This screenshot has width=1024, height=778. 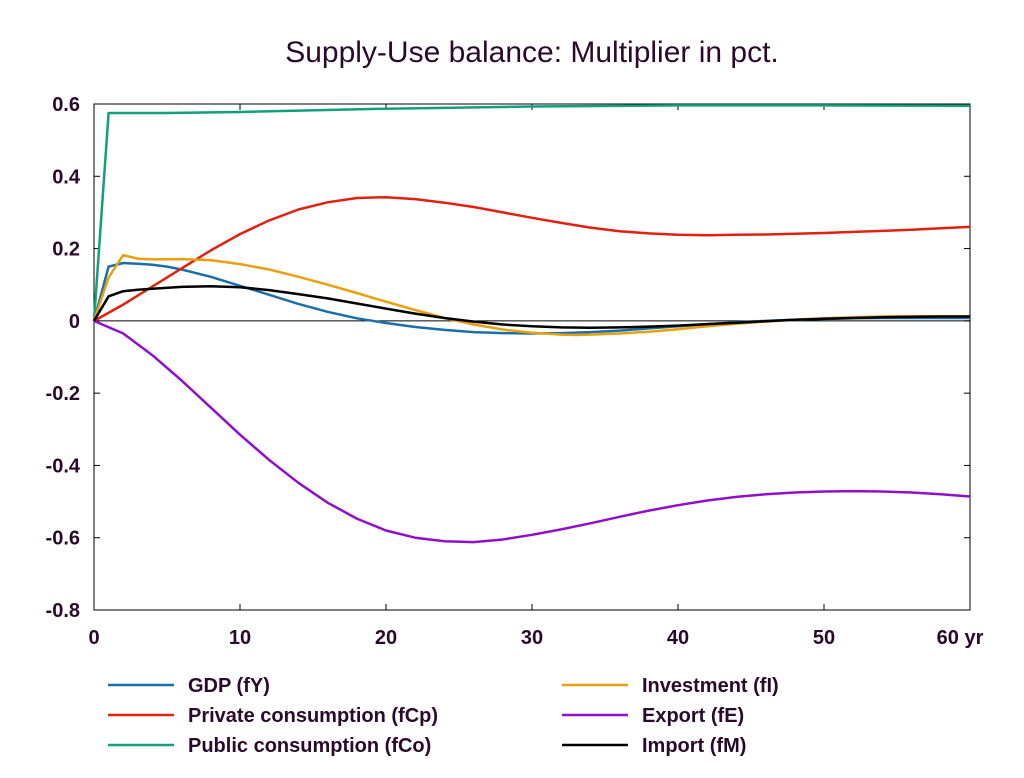 I want to click on x-tick-label: 0, so click(x=93, y=638).